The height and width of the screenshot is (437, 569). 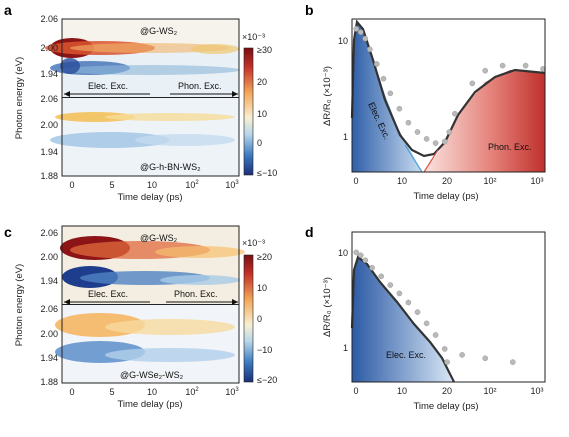 What do you see at coordinates (447, 391) in the screenshot?
I see `xtick-d-2: 20` at bounding box center [447, 391].